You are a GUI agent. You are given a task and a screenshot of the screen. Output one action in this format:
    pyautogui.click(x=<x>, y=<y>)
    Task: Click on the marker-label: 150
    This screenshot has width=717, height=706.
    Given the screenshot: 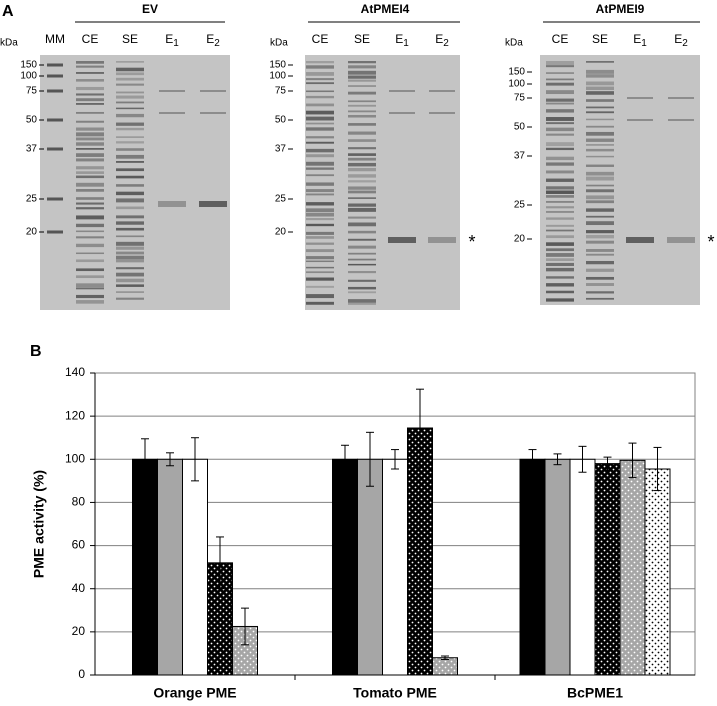 What is the action you would take?
    pyautogui.click(x=516, y=72)
    